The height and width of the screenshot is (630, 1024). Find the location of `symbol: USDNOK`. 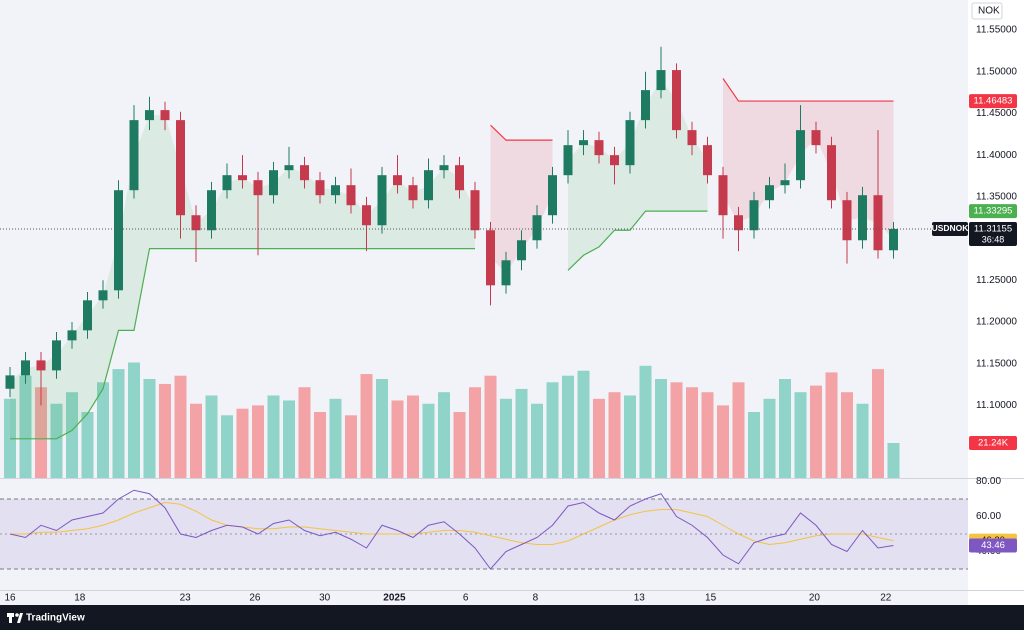

symbol: USDNOK is located at coordinates (951, 228).